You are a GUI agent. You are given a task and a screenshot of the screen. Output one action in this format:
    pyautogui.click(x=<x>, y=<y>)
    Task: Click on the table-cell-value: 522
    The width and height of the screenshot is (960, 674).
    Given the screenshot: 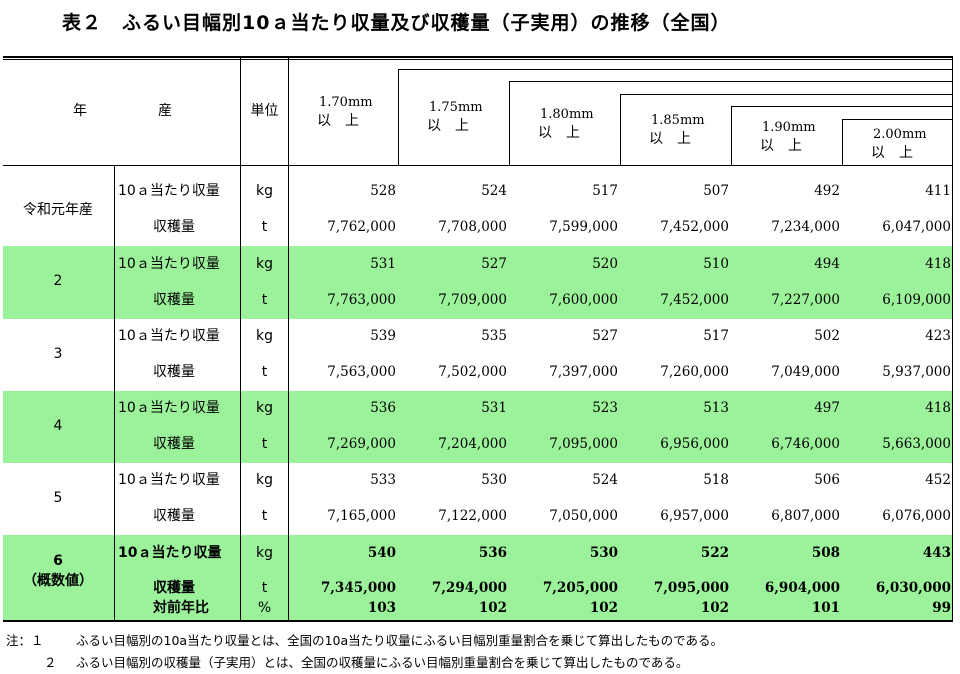 What is the action you would take?
    pyautogui.click(x=714, y=553)
    